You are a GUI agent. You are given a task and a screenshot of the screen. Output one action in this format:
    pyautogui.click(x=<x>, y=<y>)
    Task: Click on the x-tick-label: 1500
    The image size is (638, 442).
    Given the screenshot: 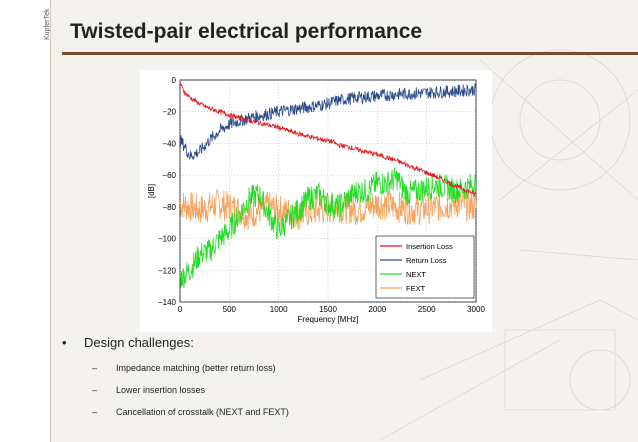 What is the action you would take?
    pyautogui.click(x=328, y=309)
    